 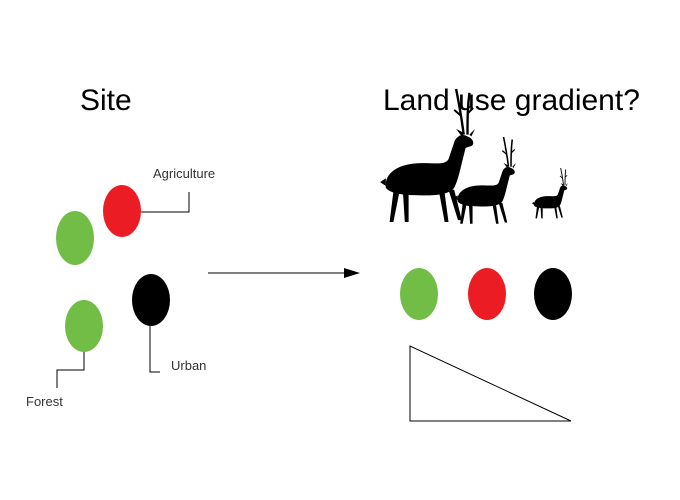 I want to click on arrow-right-icon, so click(x=284, y=273).